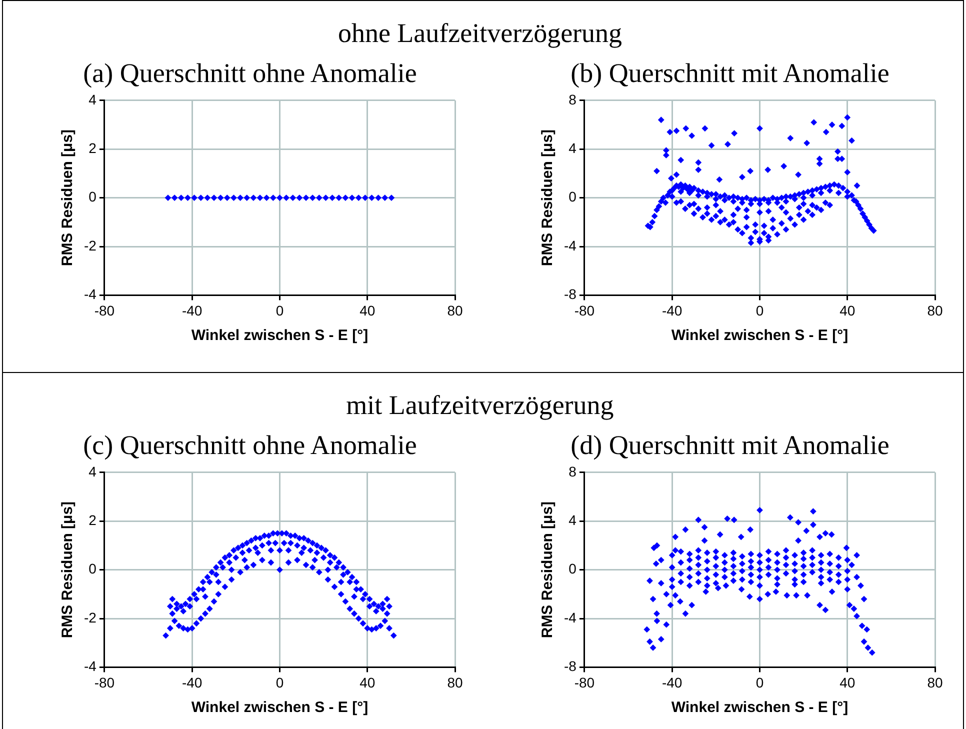 The height and width of the screenshot is (729, 966). What do you see at coordinates (730, 73) in the screenshot?
I see `chart-title: (b) Querschnitt mit Anomalie` at bounding box center [730, 73].